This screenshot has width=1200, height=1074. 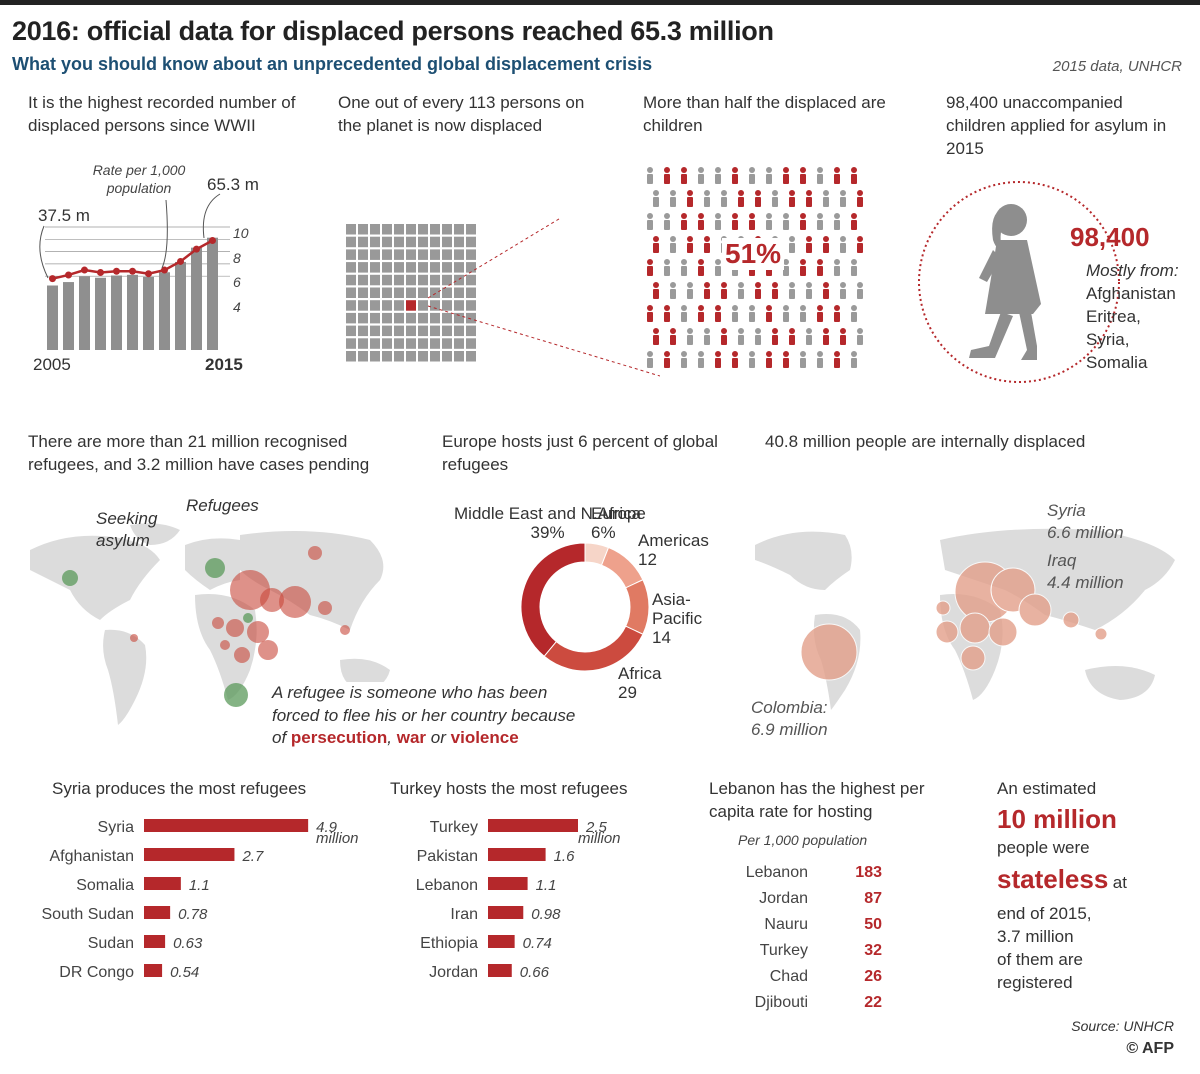 What do you see at coordinates (535, 972) in the screenshot?
I see `bar-value: 0.66` at bounding box center [535, 972].